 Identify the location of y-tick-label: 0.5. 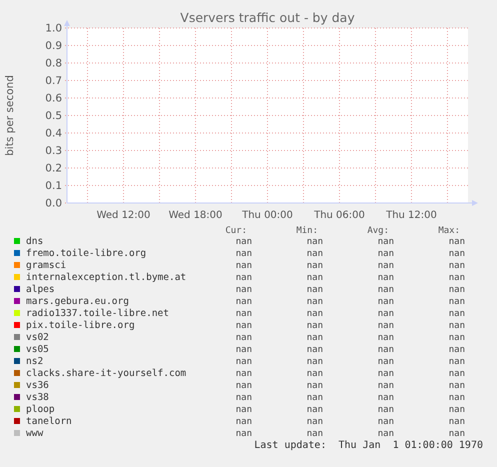
(53, 116).